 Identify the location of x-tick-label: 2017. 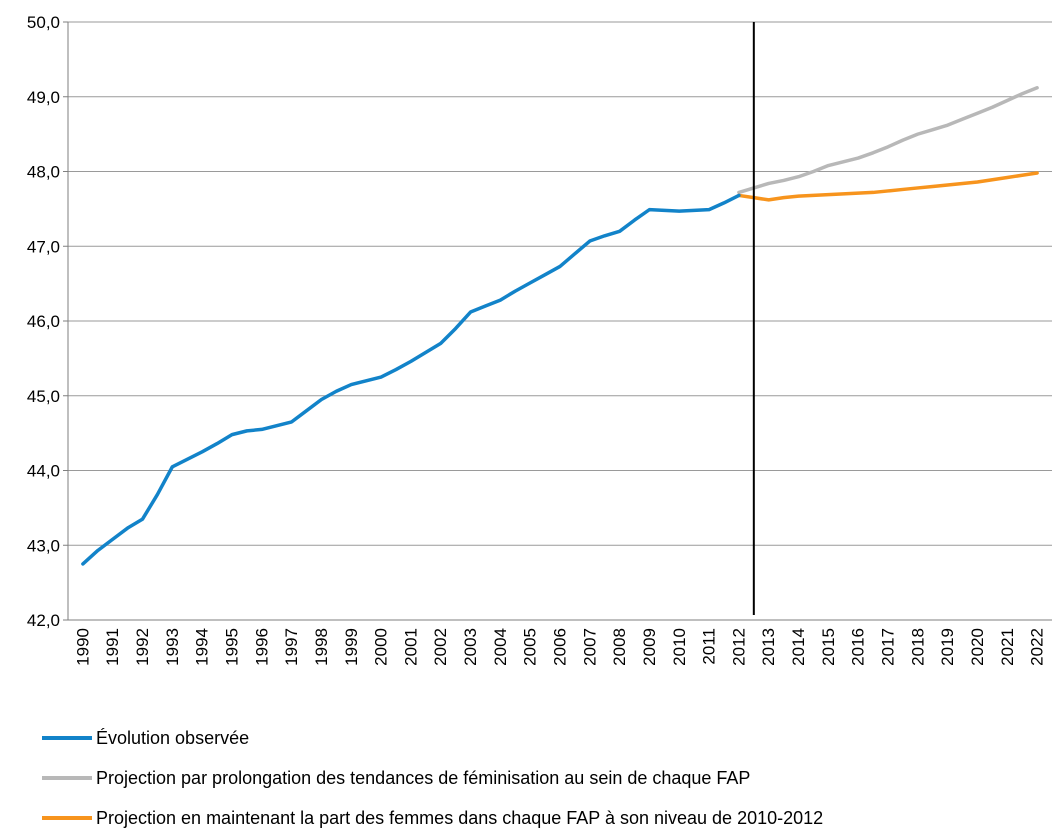
(888, 647).